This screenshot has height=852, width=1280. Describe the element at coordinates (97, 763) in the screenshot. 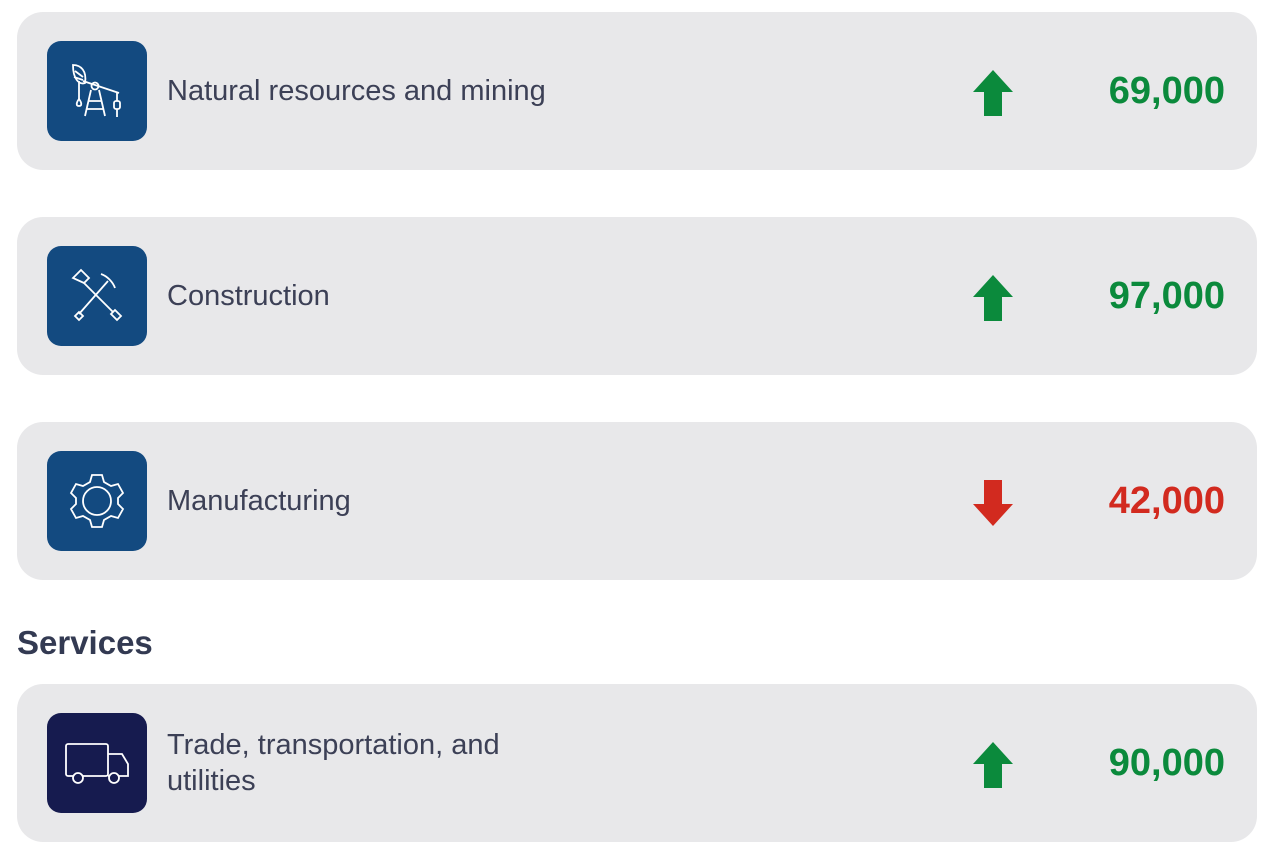

I see `truck-icon` at that location.